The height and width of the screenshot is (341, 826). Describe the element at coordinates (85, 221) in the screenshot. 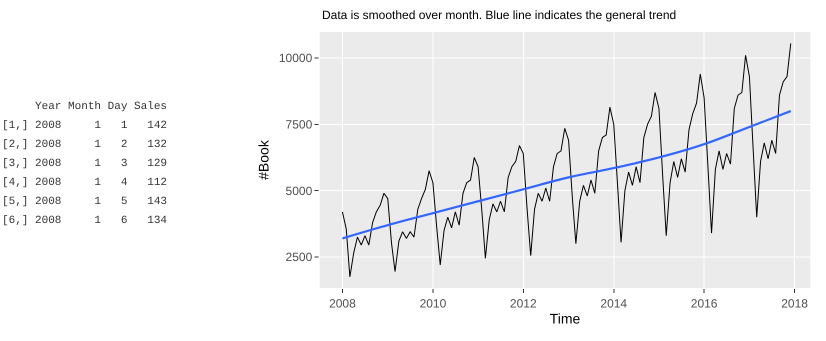

I see `text: [6,] 2008 1 6 134` at that location.